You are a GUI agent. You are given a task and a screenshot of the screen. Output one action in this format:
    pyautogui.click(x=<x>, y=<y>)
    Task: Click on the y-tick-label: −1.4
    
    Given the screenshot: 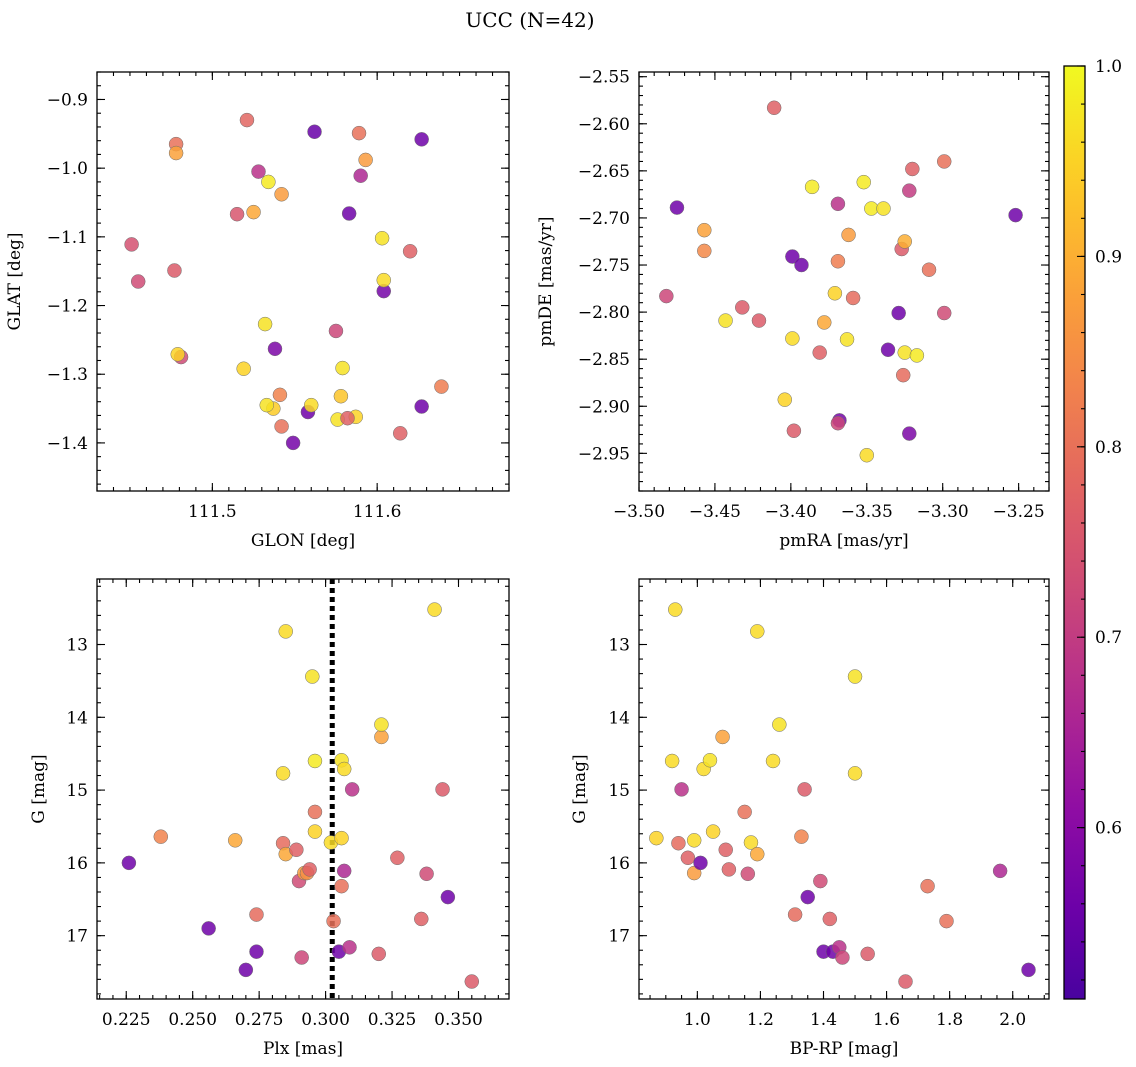 What is the action you would take?
    pyautogui.click(x=67, y=444)
    